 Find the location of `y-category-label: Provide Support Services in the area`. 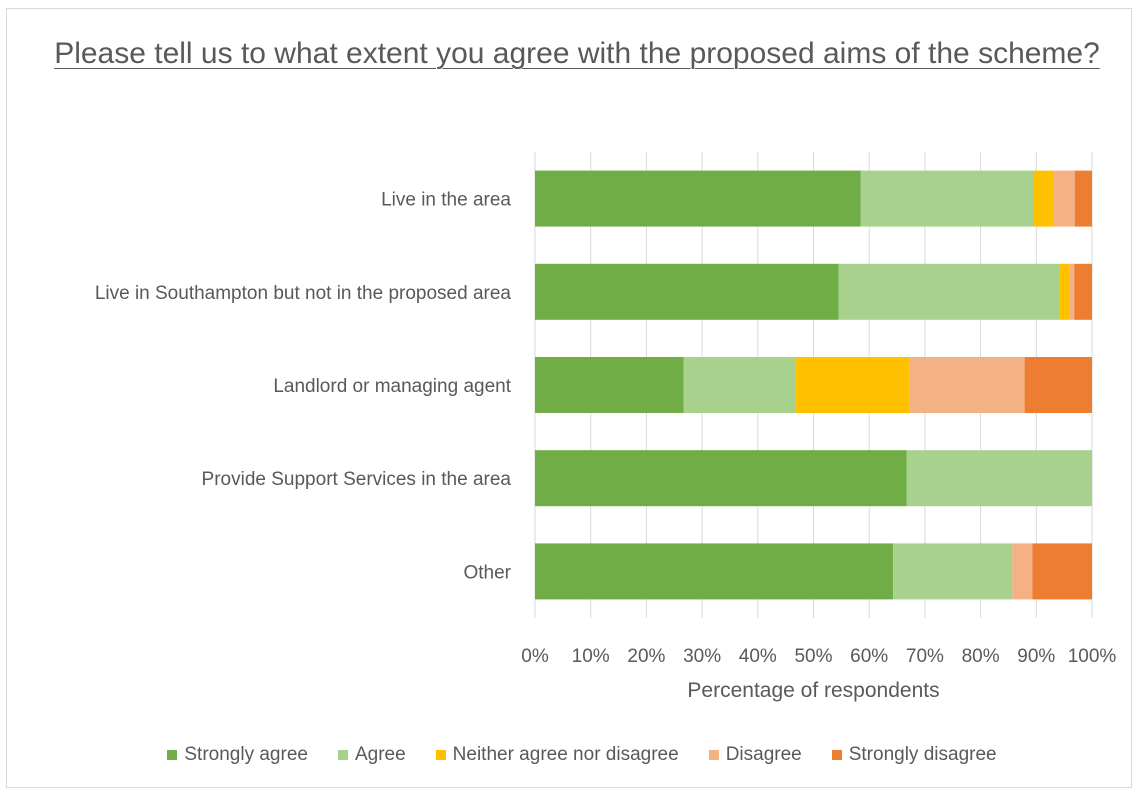

y-category-label: Provide Support Services in the area is located at coordinates (357, 479).